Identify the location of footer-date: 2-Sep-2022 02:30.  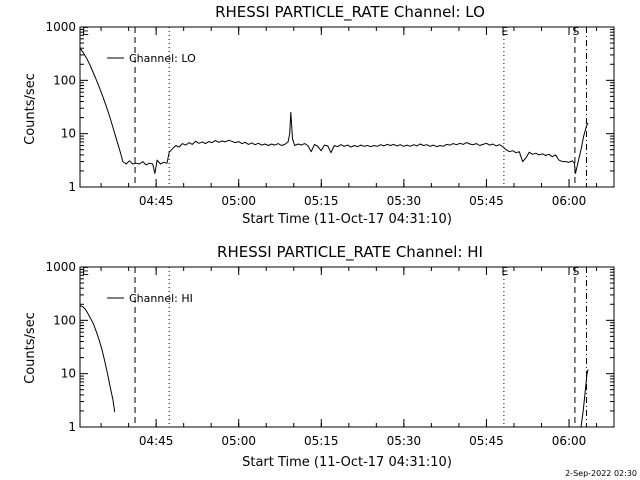
(601, 473).